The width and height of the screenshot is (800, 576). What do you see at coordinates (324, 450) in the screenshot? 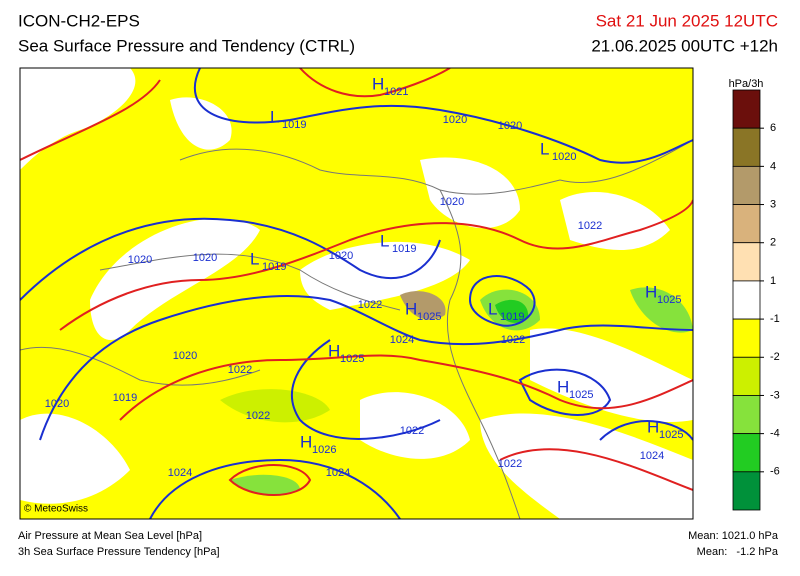
I see `pressure-value: 1026` at bounding box center [324, 450].